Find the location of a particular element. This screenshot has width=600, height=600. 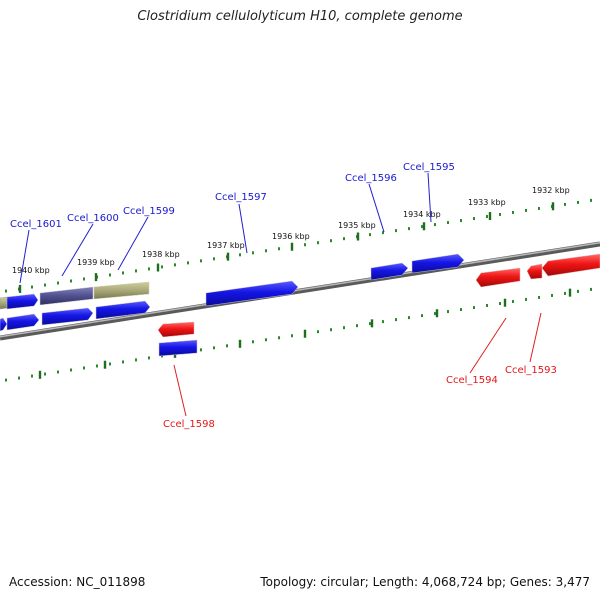

forward-strand-lower-lane is located at coordinates (75, 316).